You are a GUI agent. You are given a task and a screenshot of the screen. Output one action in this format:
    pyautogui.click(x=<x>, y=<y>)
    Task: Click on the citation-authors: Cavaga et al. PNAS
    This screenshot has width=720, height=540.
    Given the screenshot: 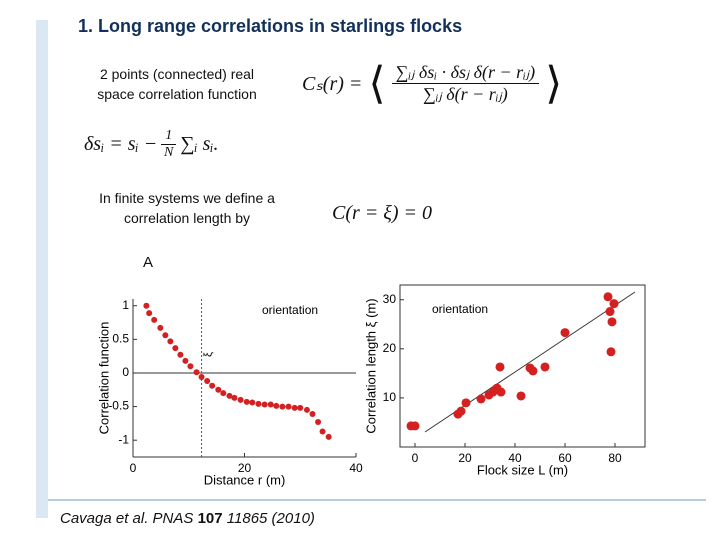 What is the action you would take?
    pyautogui.click(x=127, y=518)
    